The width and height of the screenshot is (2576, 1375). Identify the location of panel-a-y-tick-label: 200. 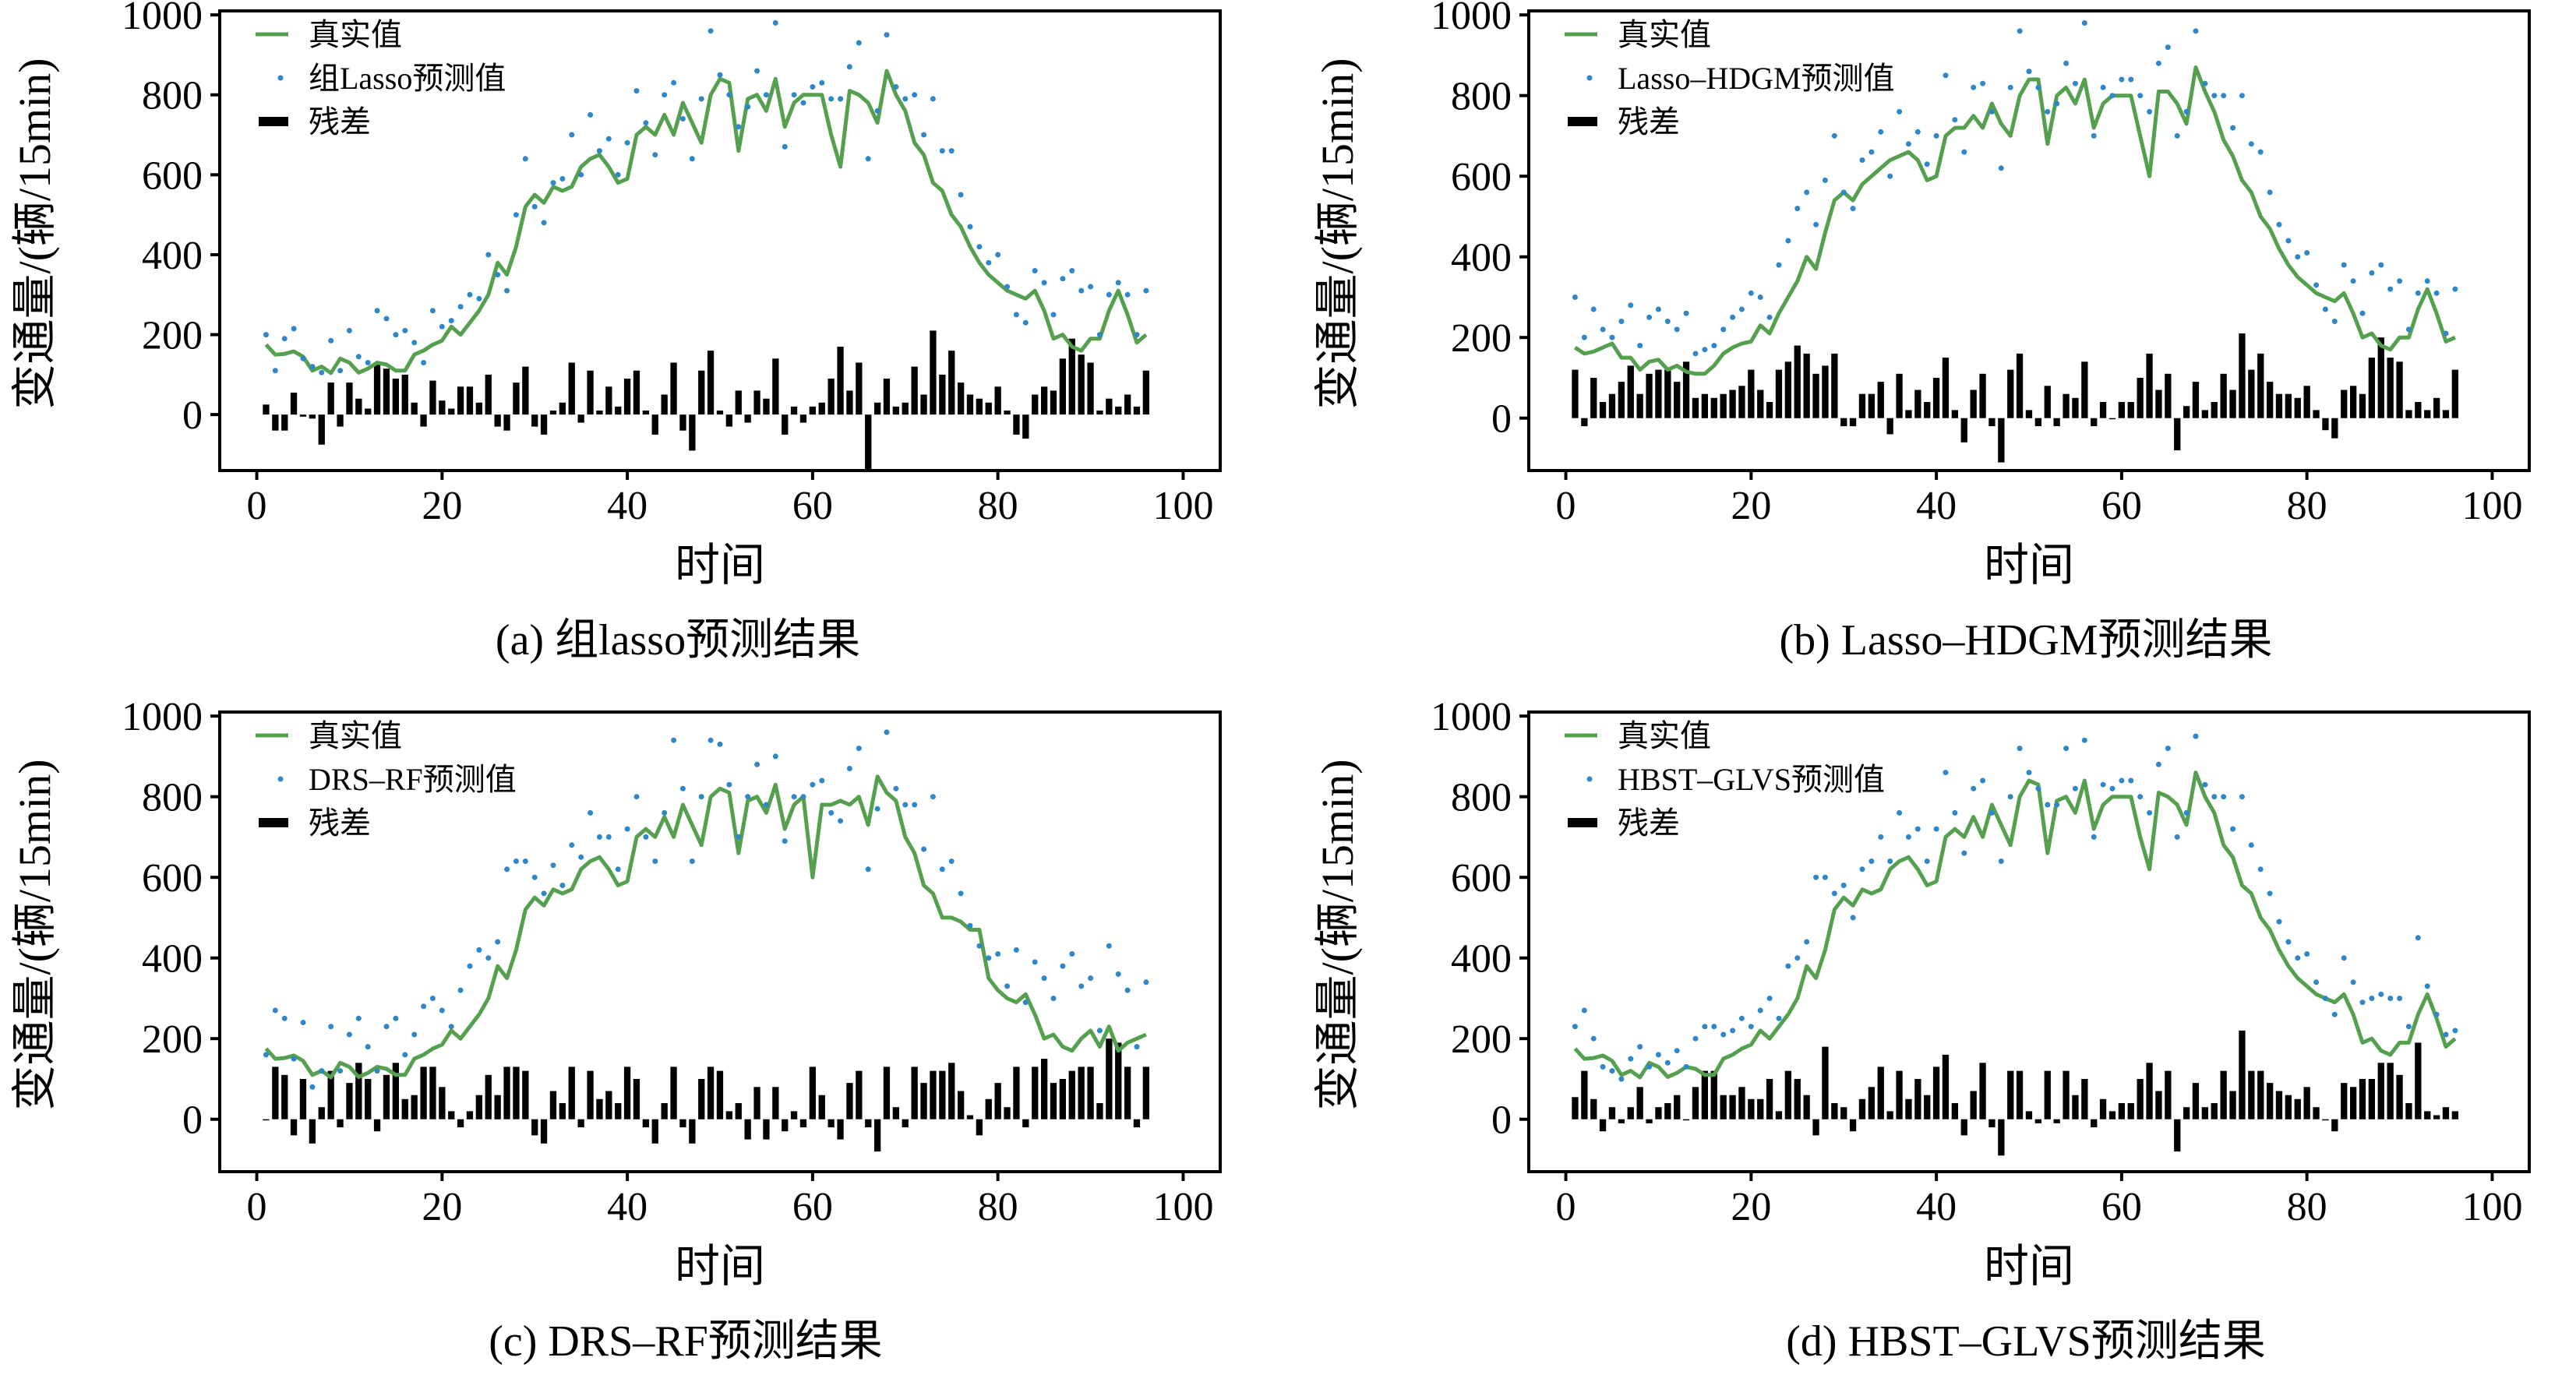
(172, 336).